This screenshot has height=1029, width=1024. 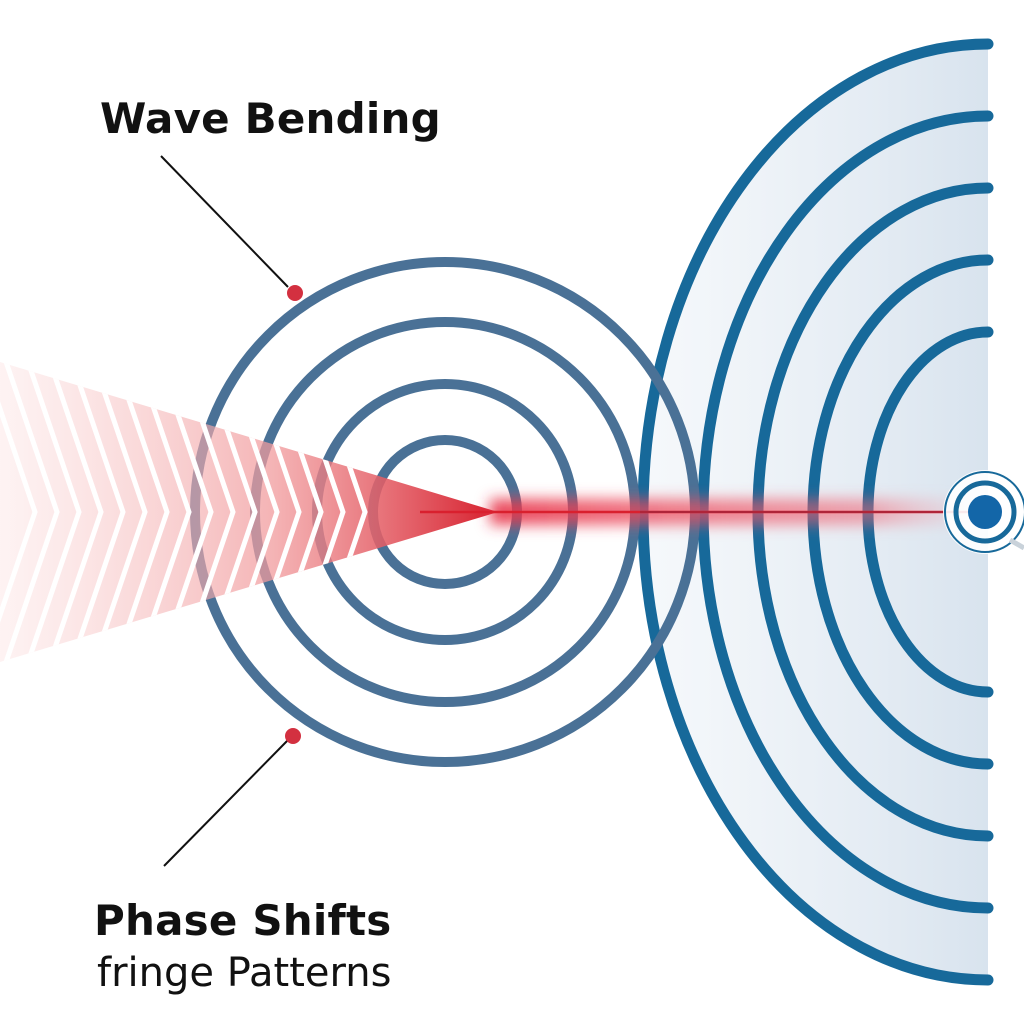 What do you see at coordinates (231, 228) in the screenshot?
I see `wave-bending-callout` at bounding box center [231, 228].